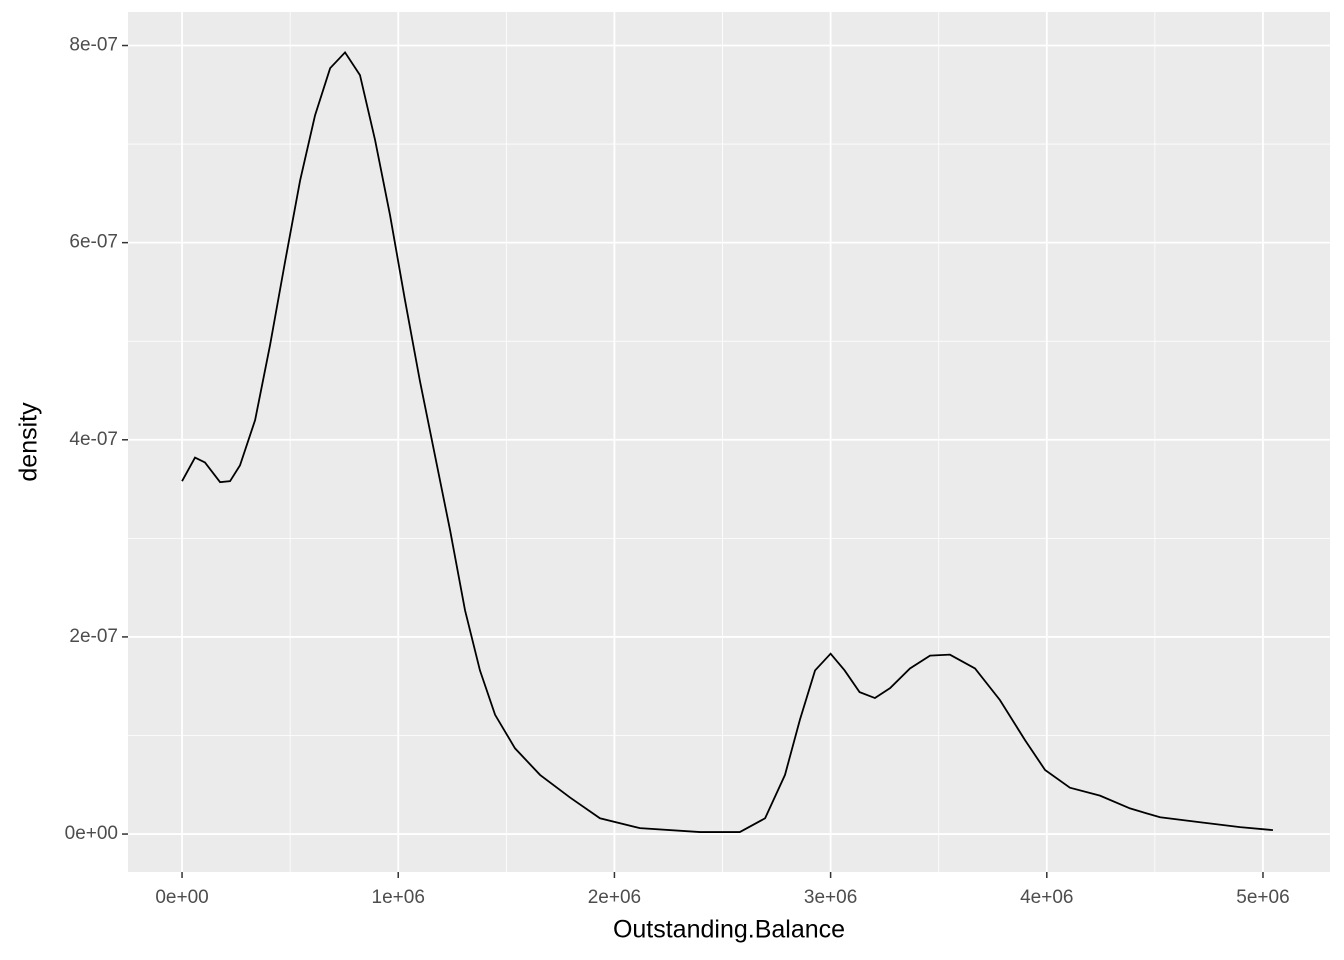 The image size is (1344, 960). What do you see at coordinates (830, 897) in the screenshot?
I see `x-tick-label: 3e+06` at bounding box center [830, 897].